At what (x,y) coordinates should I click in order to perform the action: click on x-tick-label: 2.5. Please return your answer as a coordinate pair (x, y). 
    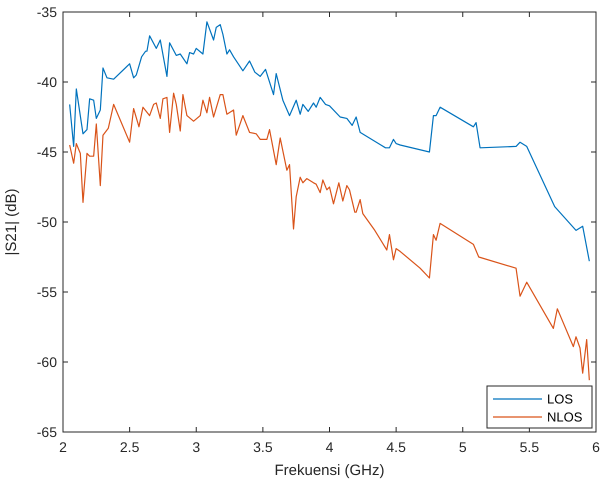
    Looking at the image, I should click on (130, 447).